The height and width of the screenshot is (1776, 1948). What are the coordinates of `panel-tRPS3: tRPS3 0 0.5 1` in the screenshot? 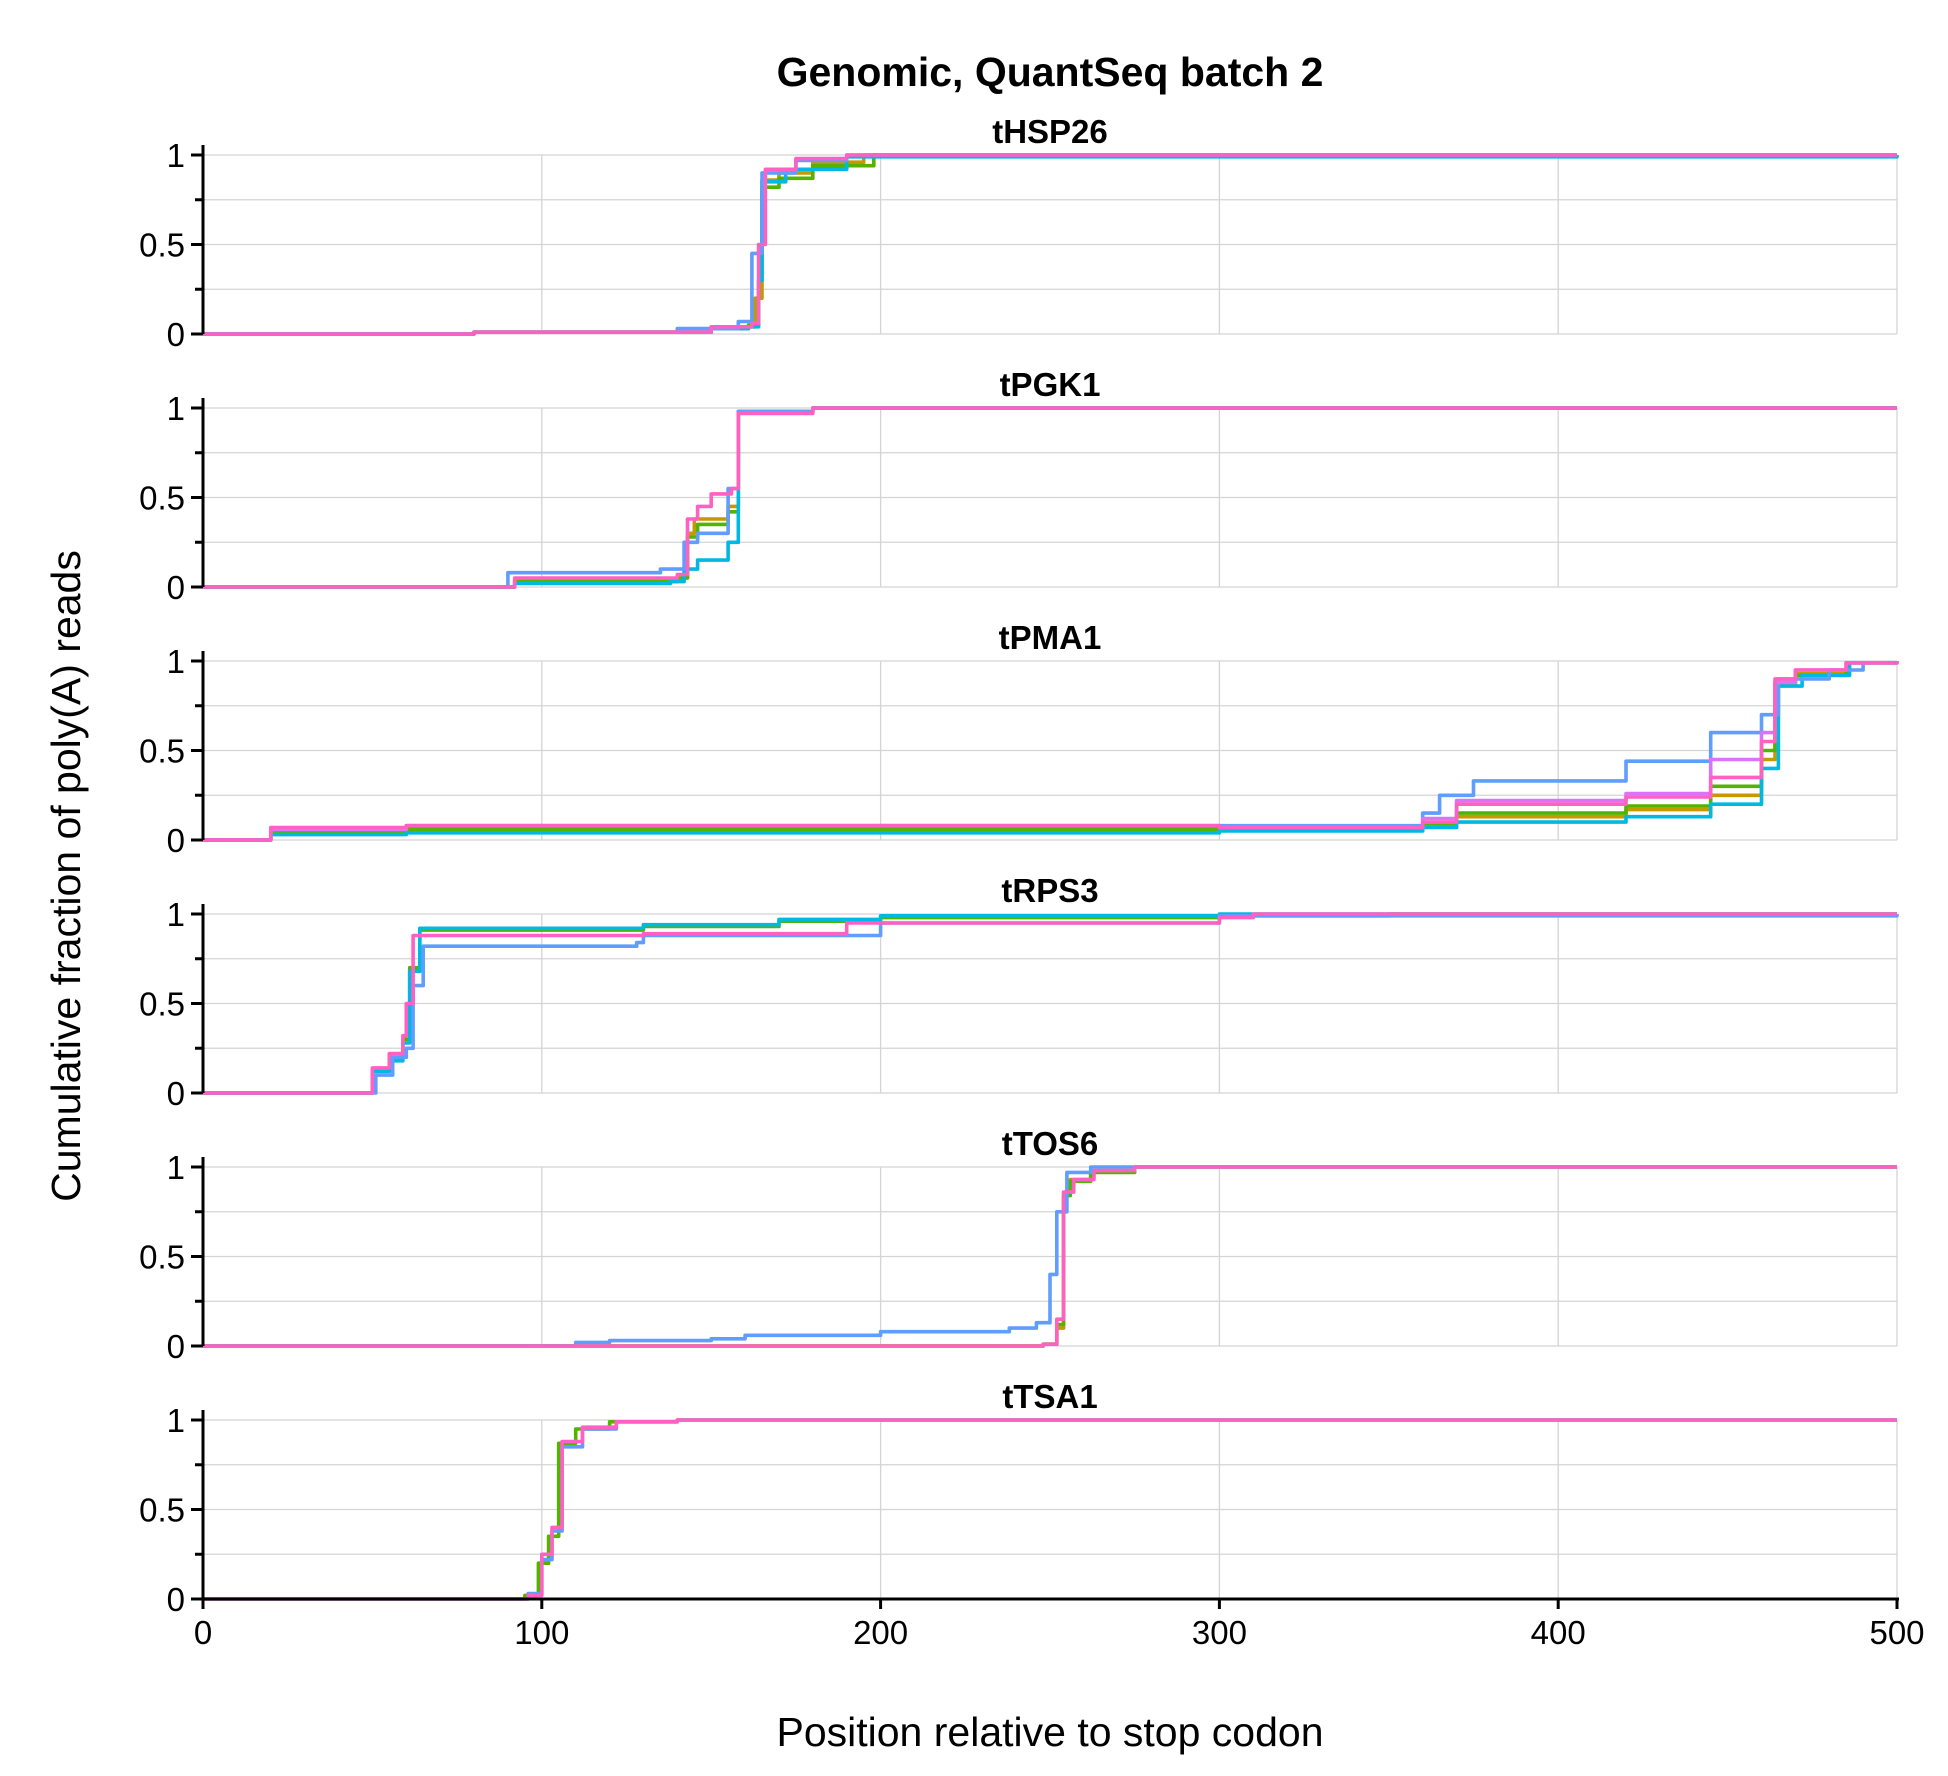 It's located at (1019, 992).